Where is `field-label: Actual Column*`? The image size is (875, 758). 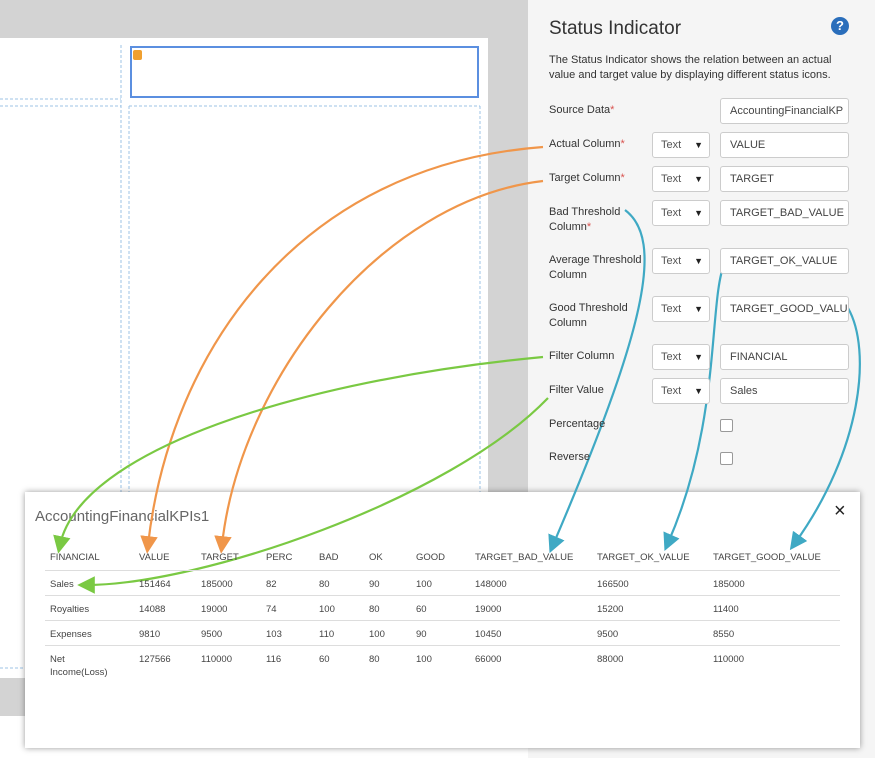
field-label: Actual Column* is located at coordinates (596, 144).